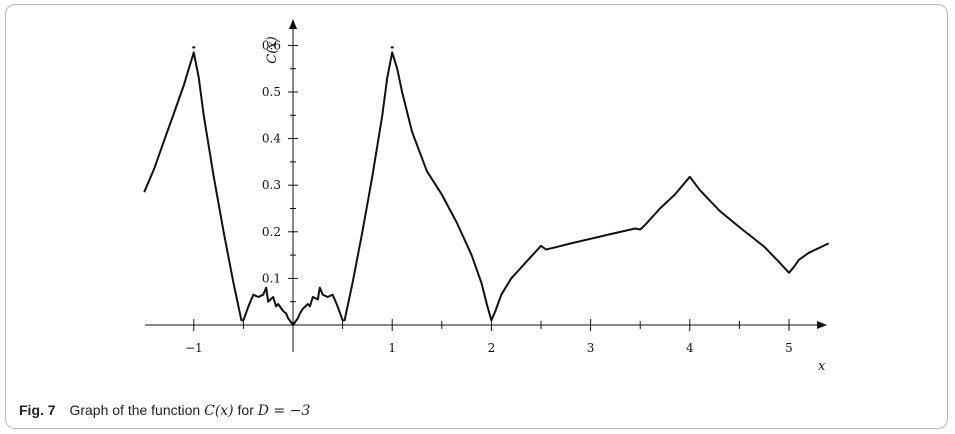 The height and width of the screenshot is (434, 955). What do you see at coordinates (271, 185) in the screenshot?
I see `y-tick-label: 0.3` at bounding box center [271, 185].